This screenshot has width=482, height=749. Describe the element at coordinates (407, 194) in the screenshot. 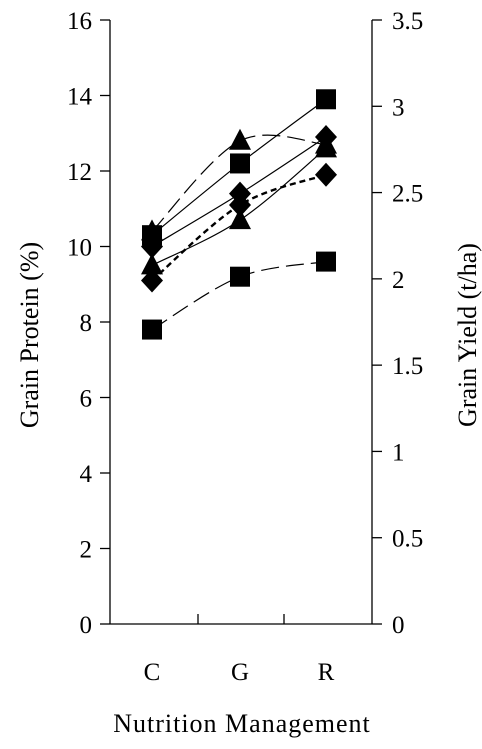

I see `y-right-tick-label: 2.5` at that location.